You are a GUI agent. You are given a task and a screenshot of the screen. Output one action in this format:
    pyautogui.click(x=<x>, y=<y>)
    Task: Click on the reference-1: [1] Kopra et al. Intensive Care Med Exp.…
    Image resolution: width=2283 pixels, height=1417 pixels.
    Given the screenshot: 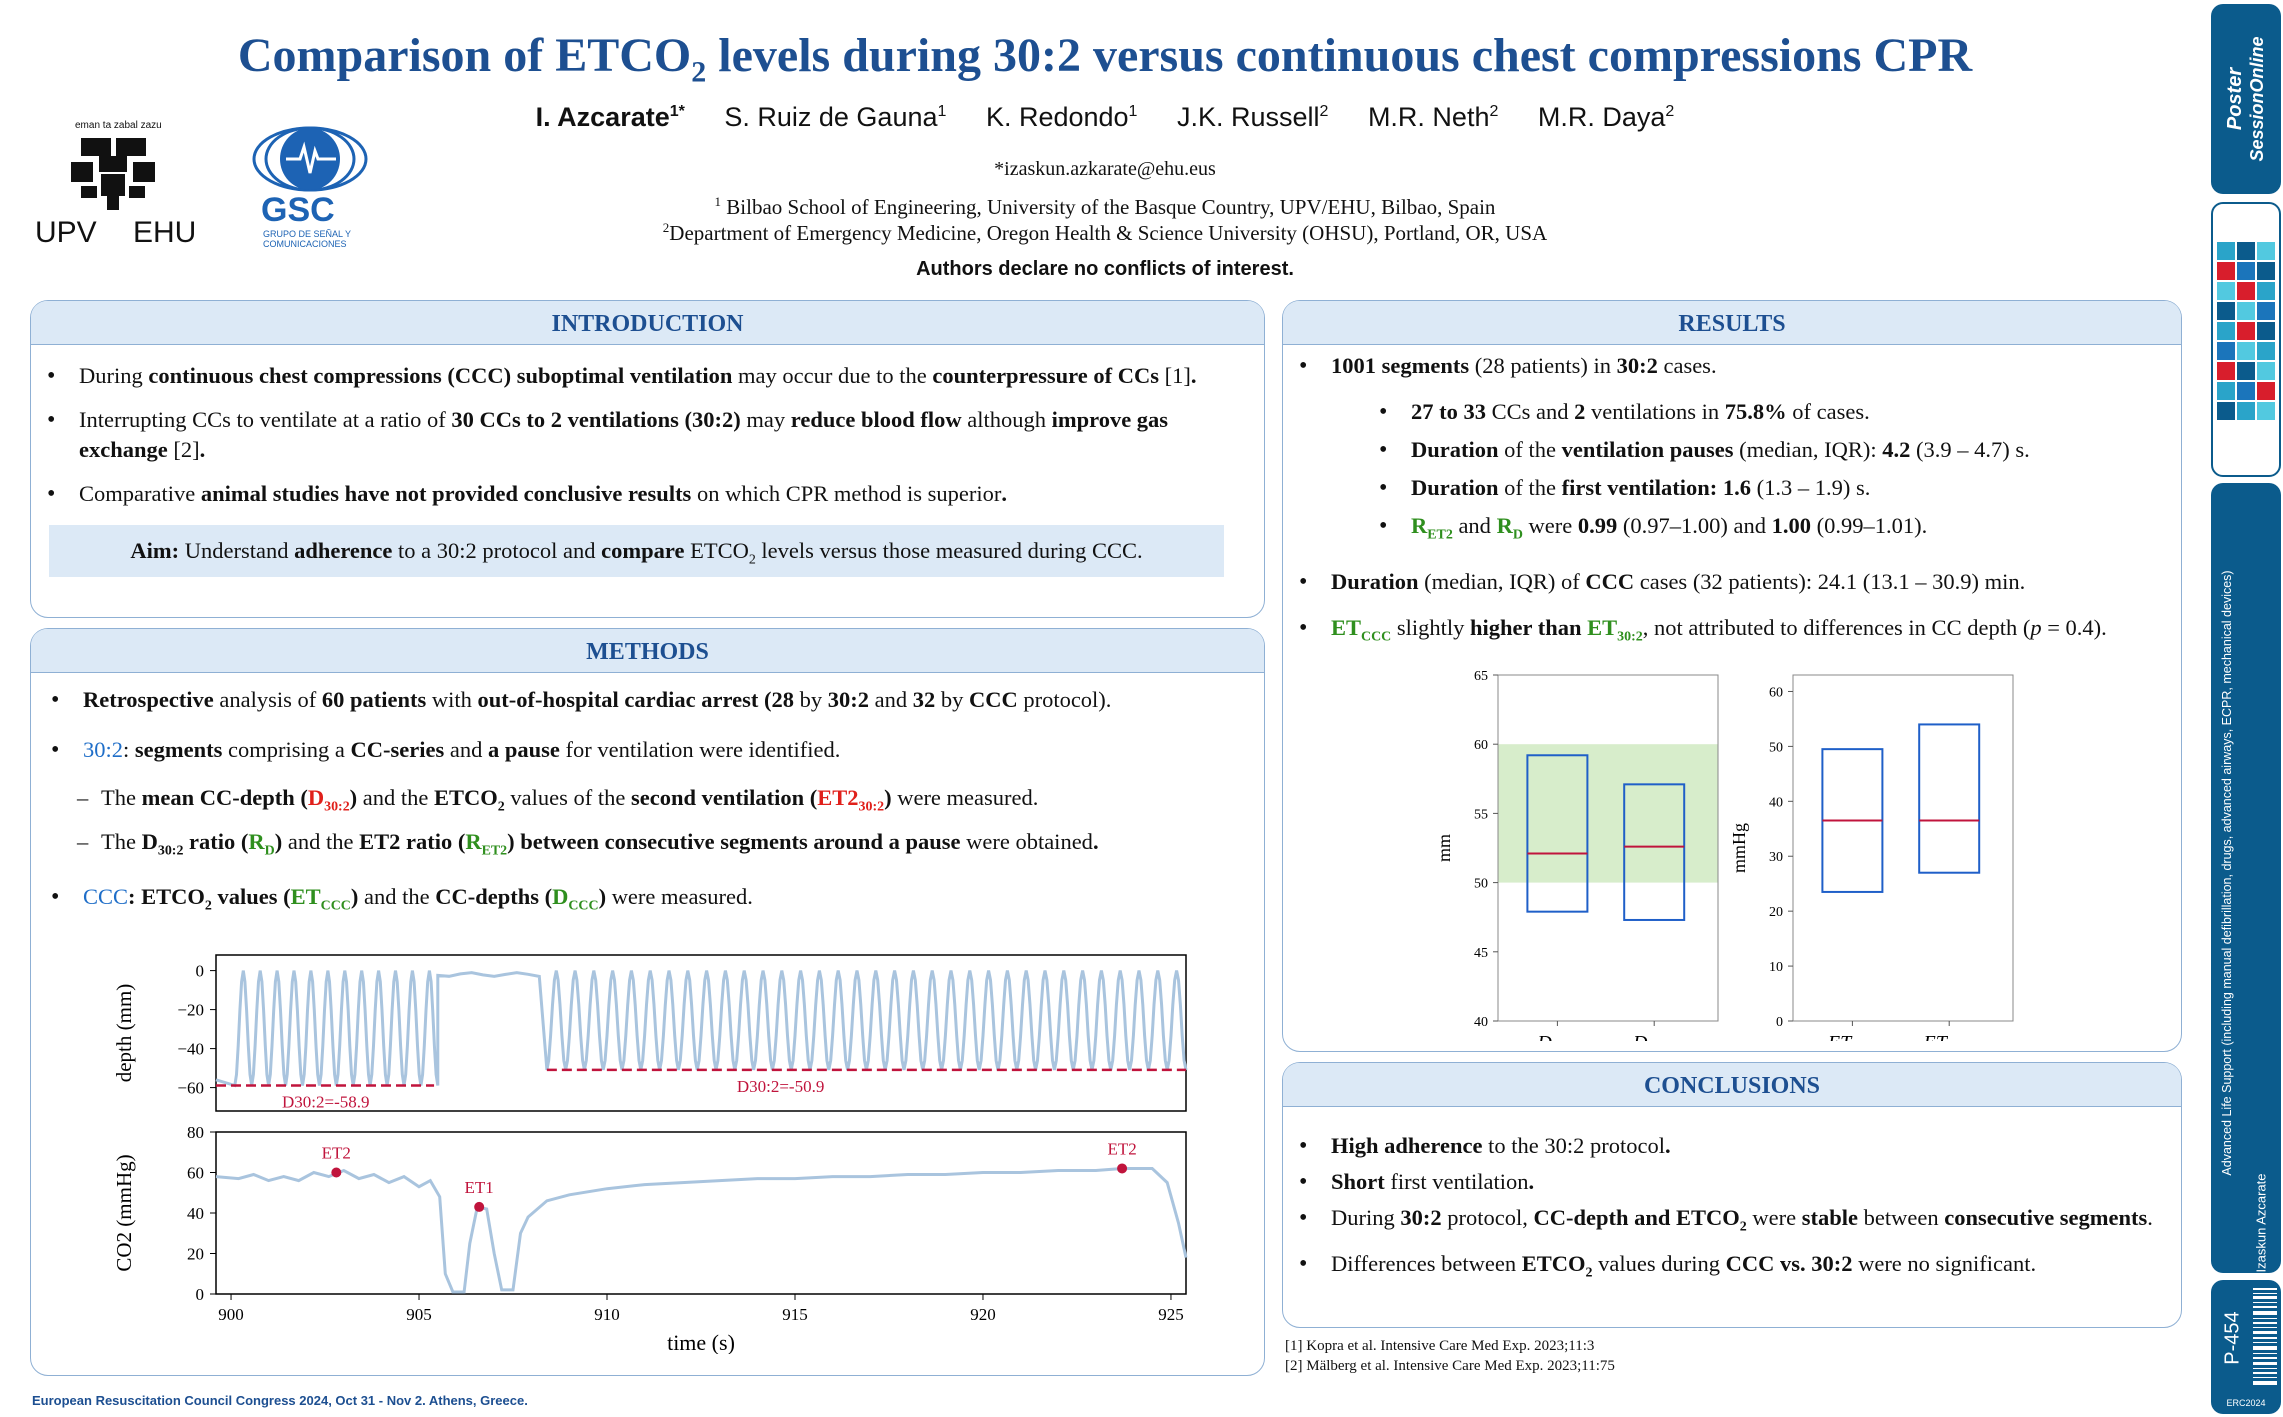 What is the action you would take?
    pyautogui.click(x=1440, y=1346)
    